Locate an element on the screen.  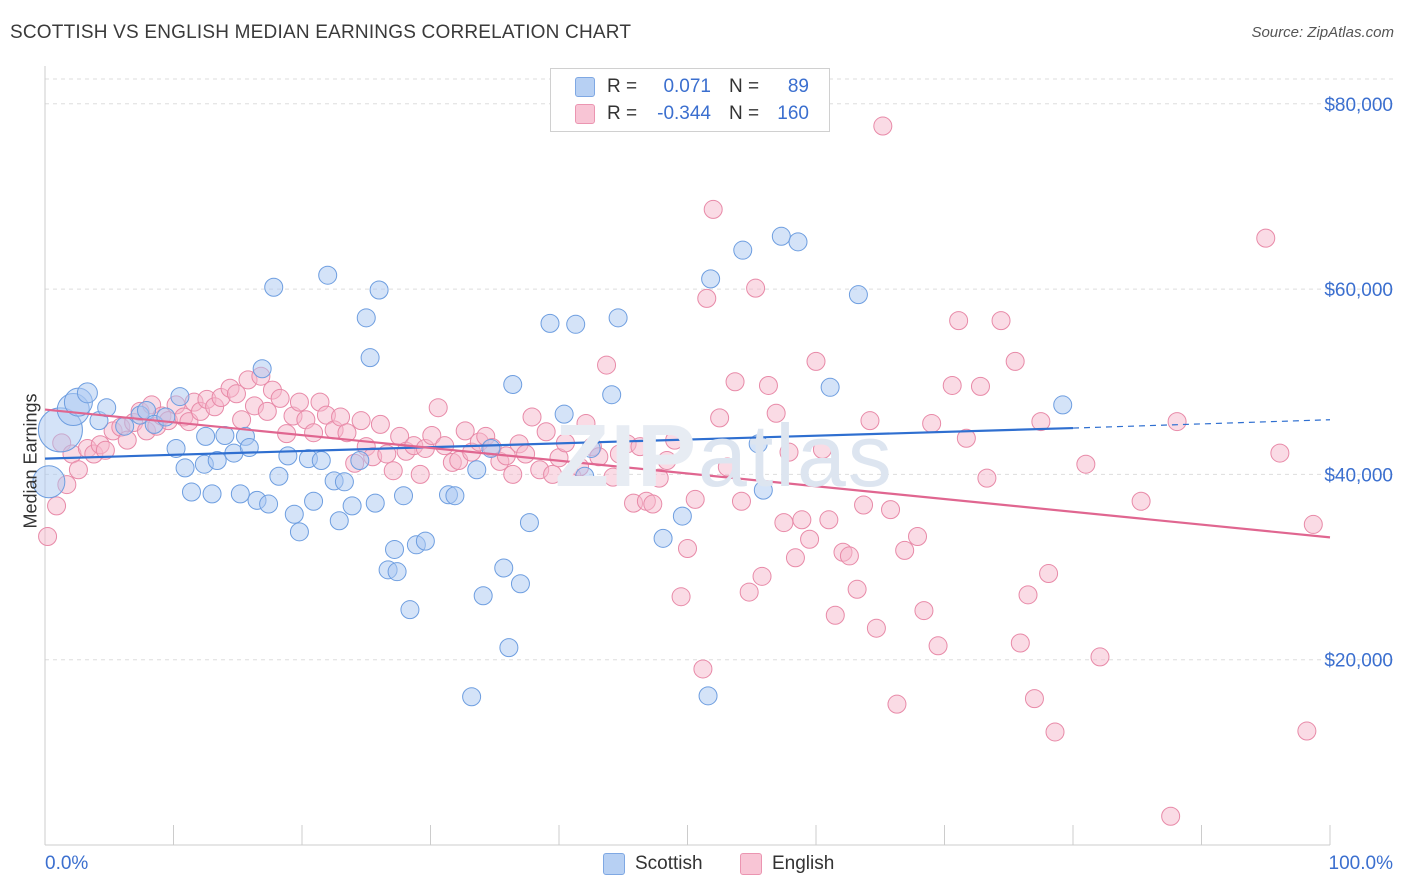
legend-n-label: N = is located at coordinates (744, 86).